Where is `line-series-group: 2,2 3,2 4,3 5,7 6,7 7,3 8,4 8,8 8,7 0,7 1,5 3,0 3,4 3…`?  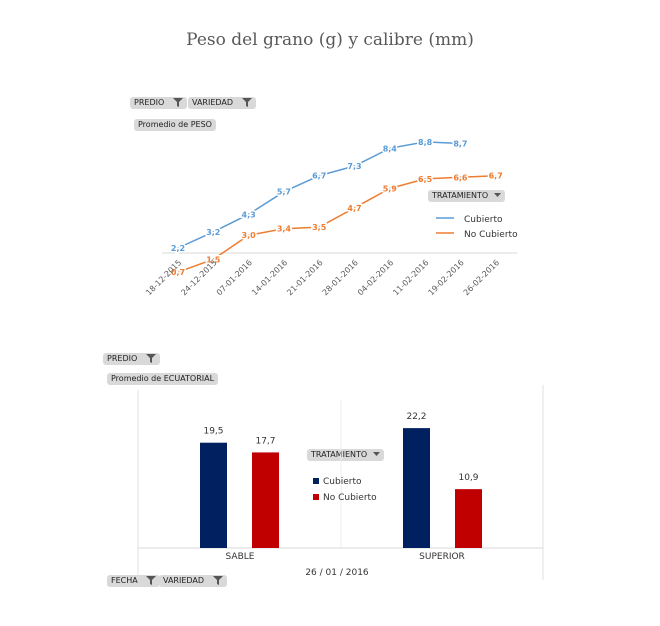
line-series-group: 2,2 3,2 4,3 5,7 6,7 7,3 8,4 8,8 8,7 0,7 1,5 3,0 3,4 3… is located at coordinates (336, 207).